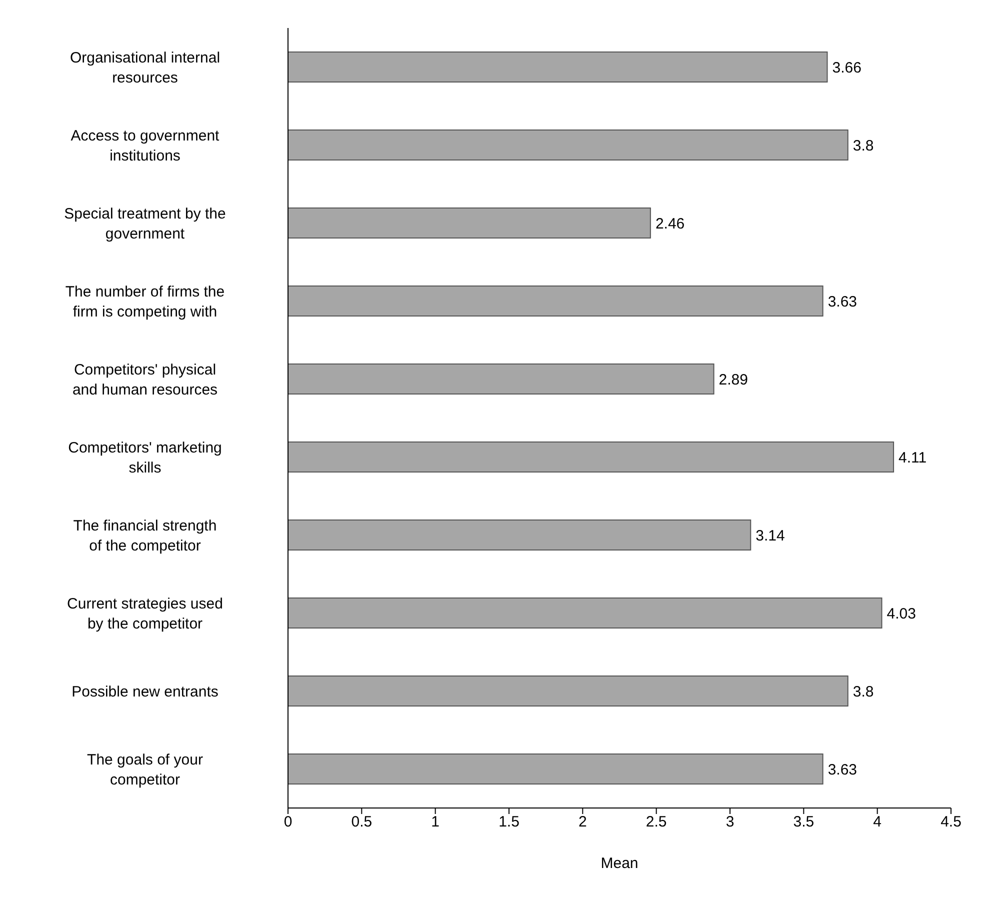  What do you see at coordinates (733, 379) in the screenshot?
I see `data-label: 2.89` at bounding box center [733, 379].